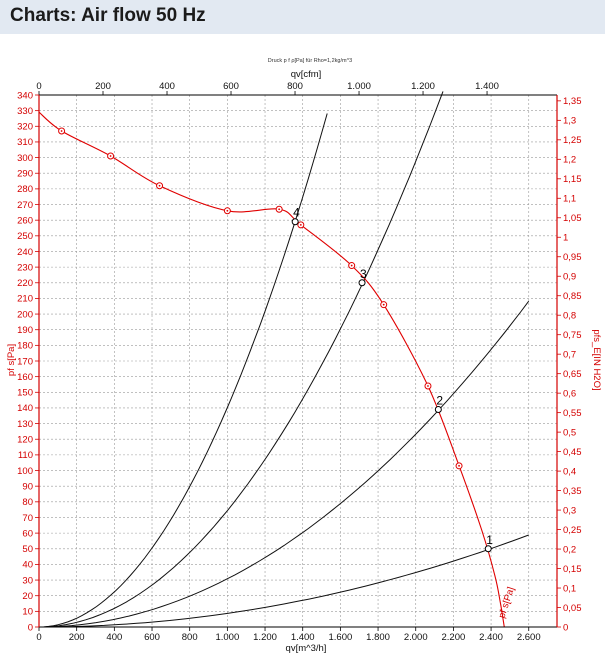  I want to click on y-tick-label: 100, so click(25, 471).